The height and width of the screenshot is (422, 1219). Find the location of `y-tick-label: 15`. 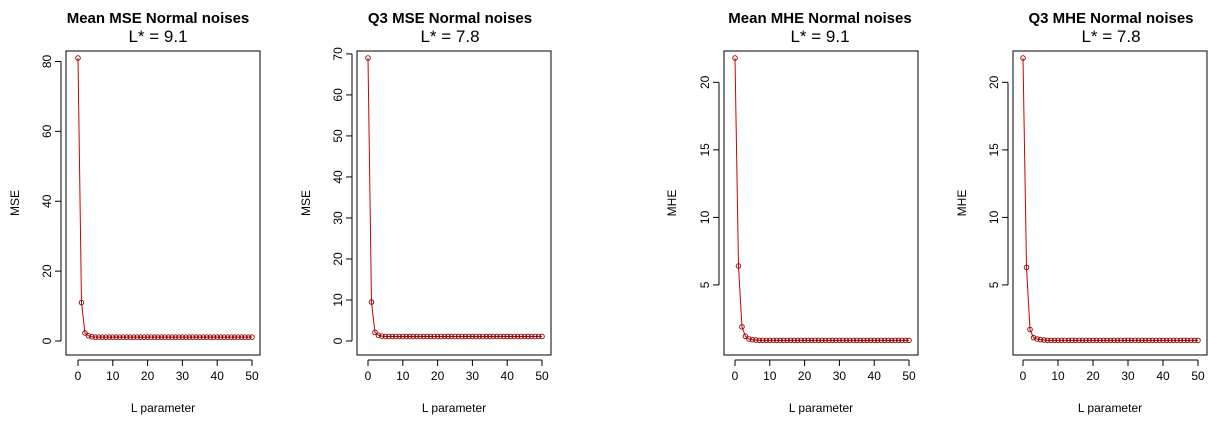

y-tick-label: 15 is located at coordinates (994, 150).